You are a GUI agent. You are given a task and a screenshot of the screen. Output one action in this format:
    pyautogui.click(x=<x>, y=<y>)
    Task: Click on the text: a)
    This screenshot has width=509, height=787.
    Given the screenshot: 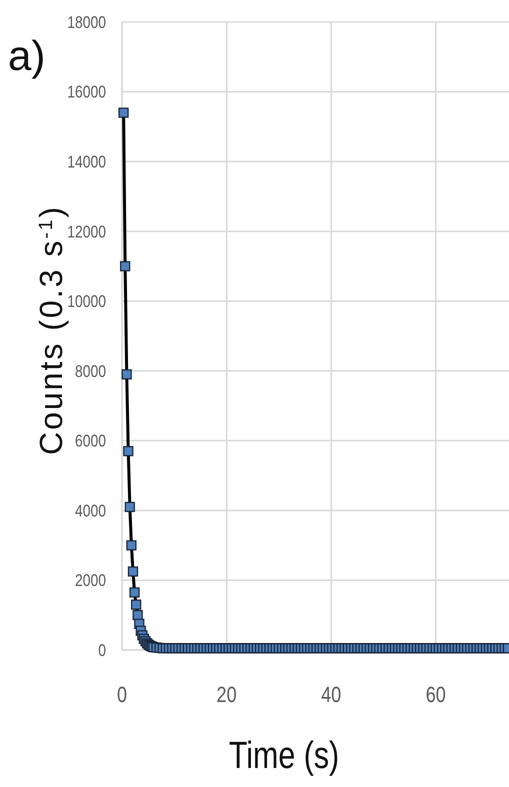 What is the action you would take?
    pyautogui.click(x=27, y=55)
    